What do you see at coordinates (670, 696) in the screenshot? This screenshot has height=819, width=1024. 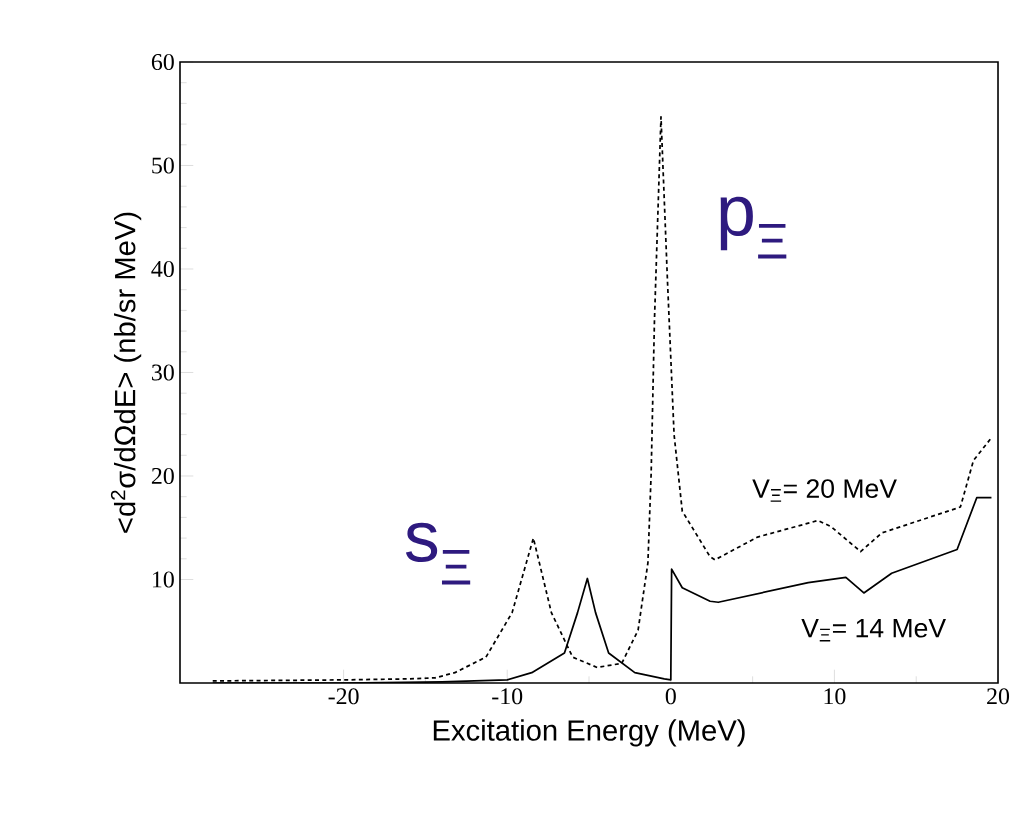 I see `x-tick-label: 0` at bounding box center [670, 696].